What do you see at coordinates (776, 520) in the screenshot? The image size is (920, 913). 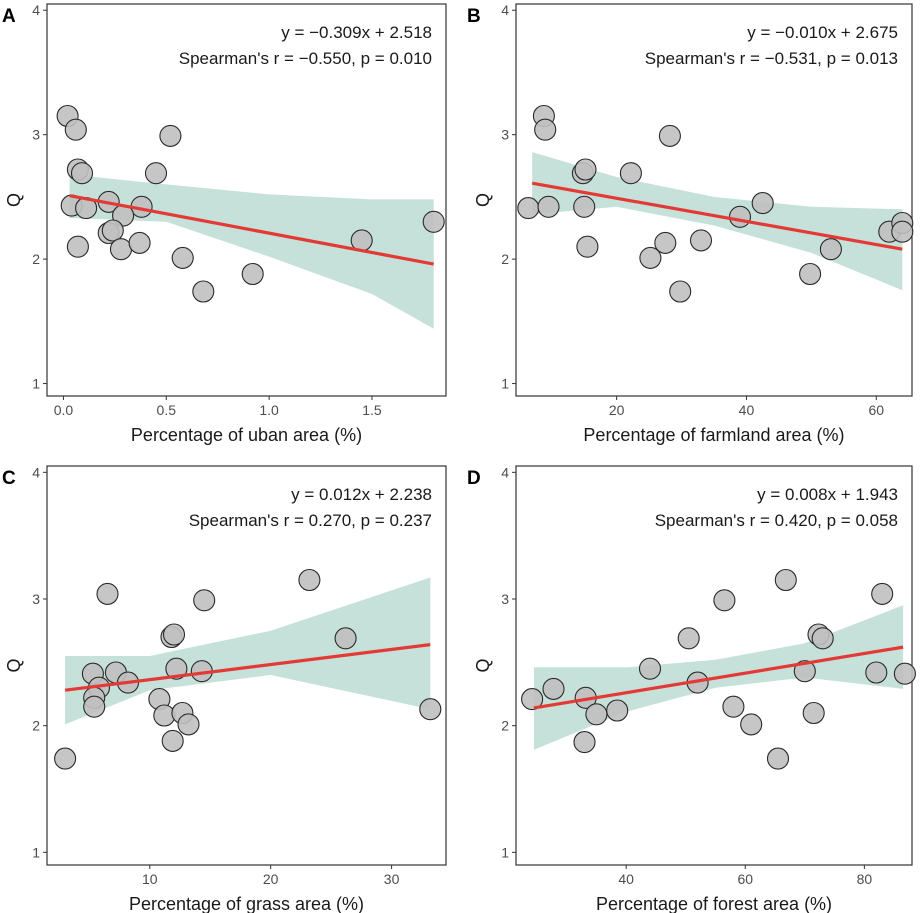 I see `spearman-stat: Spearman's r = 0.420, p = 0.058` at bounding box center [776, 520].